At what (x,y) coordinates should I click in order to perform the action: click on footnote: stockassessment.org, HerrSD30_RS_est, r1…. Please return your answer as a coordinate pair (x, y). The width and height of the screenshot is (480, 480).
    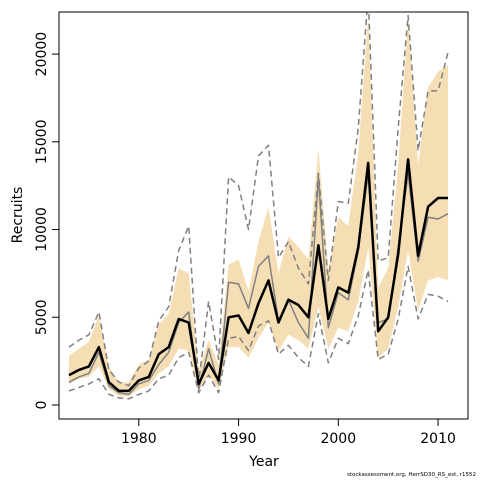
    Looking at the image, I should click on (411, 475).